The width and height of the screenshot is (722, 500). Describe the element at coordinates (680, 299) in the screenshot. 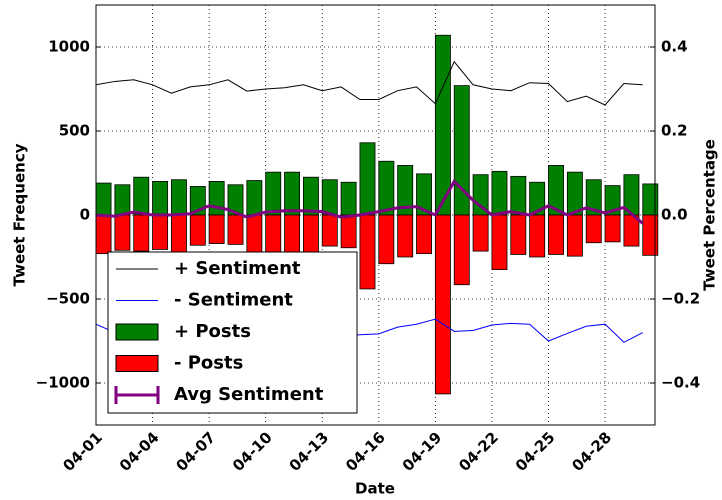

I see `y2-tick-label: −0.2` at that location.